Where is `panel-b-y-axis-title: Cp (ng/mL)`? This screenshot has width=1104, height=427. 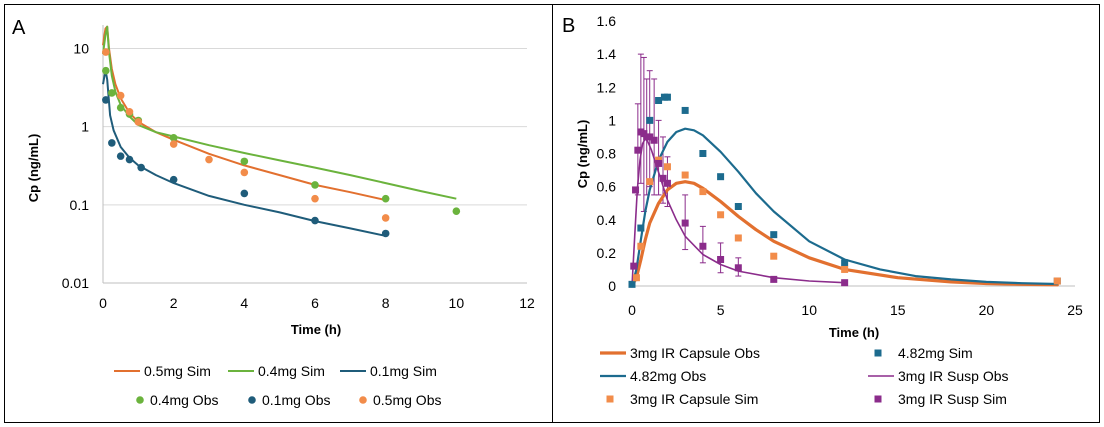
panel-b-y-axis-title: Cp (ng/mL) is located at coordinates (582, 154).